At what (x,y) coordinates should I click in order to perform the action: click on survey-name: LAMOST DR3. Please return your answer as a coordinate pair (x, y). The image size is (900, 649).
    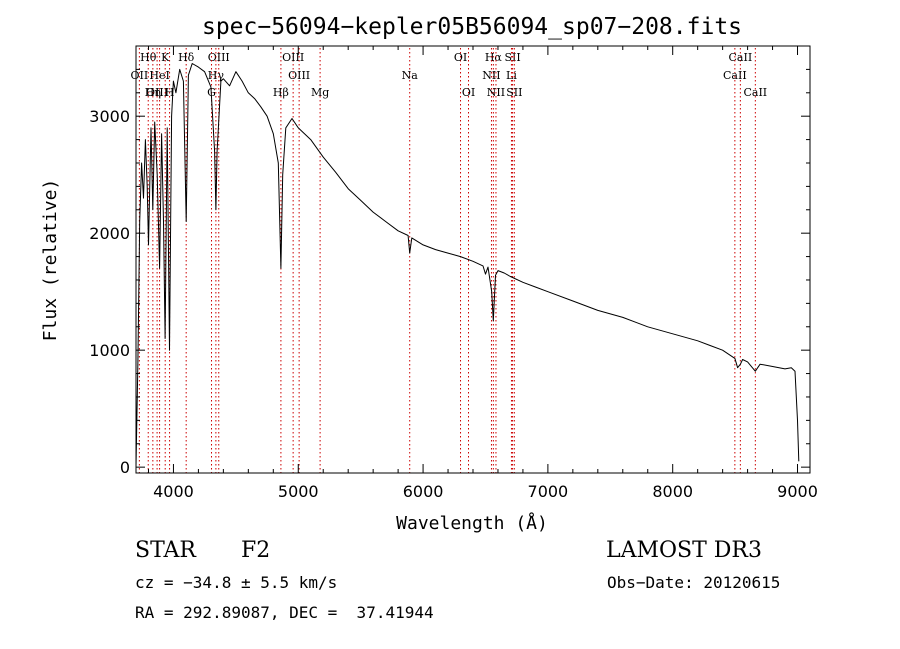
    Looking at the image, I should click on (684, 550).